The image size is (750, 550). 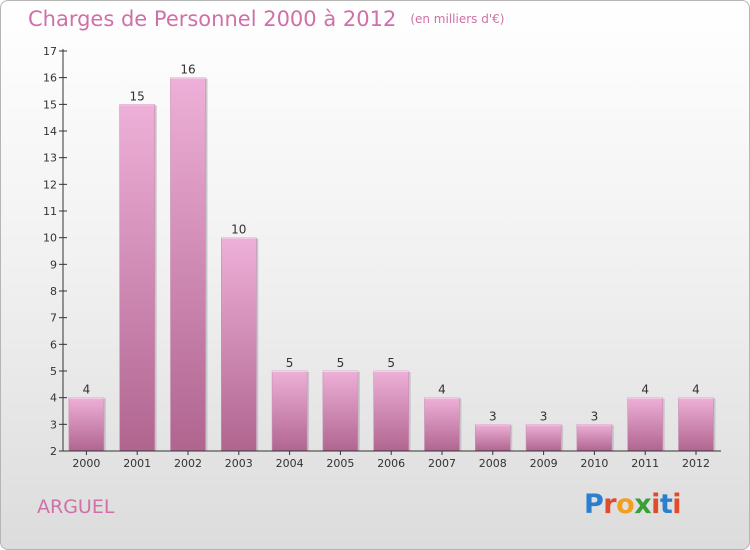 What do you see at coordinates (137, 463) in the screenshot?
I see `x-tick-label: 2001` at bounding box center [137, 463].